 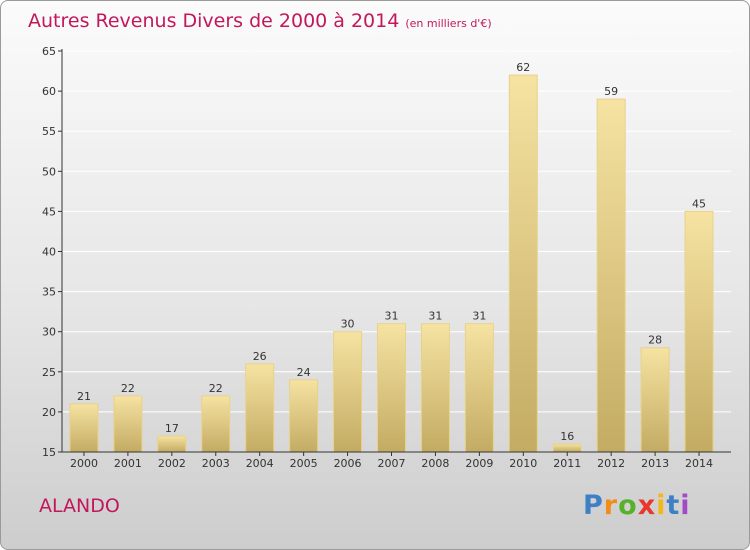 I want to click on logo-letter: P, so click(x=593, y=505).